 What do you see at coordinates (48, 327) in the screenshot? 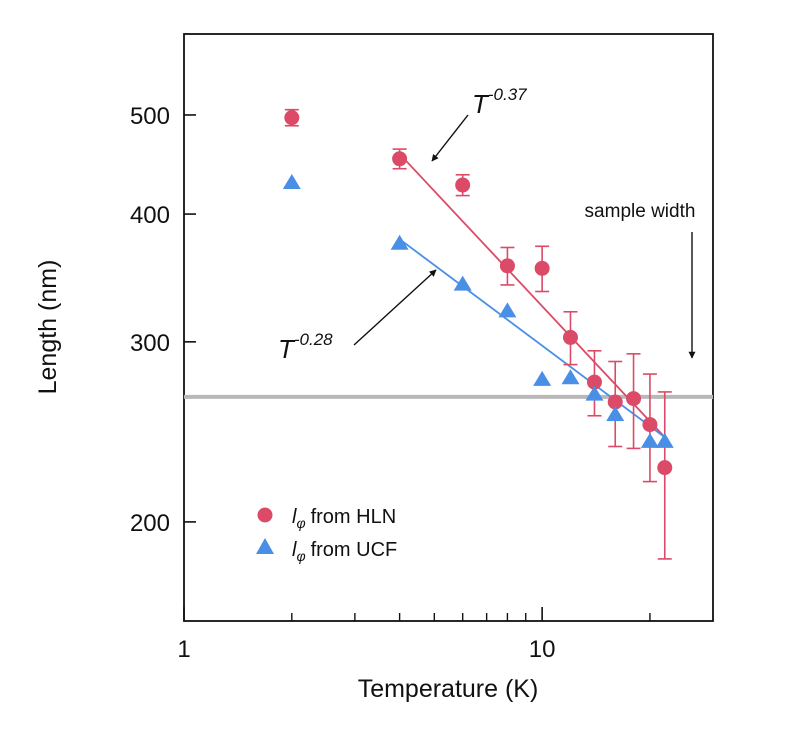
I see `y-axis-label: Length (nm)` at bounding box center [48, 327].